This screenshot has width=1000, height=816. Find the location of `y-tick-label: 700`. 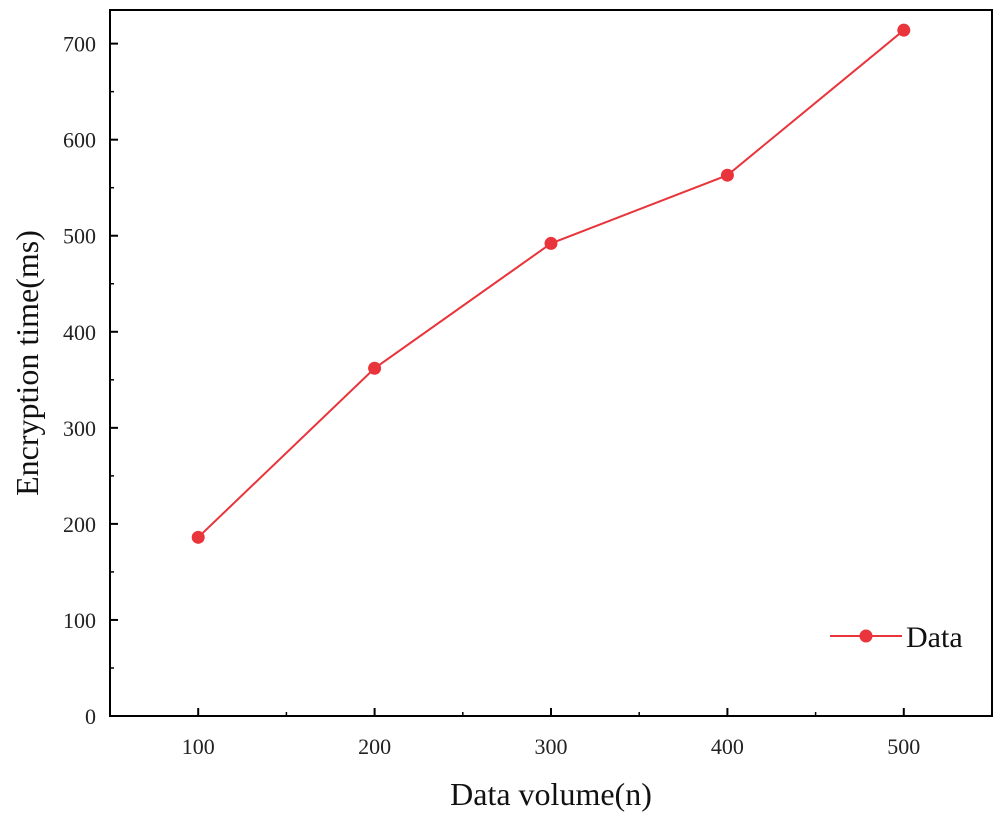

y-tick-label: 700 is located at coordinates (79, 44).